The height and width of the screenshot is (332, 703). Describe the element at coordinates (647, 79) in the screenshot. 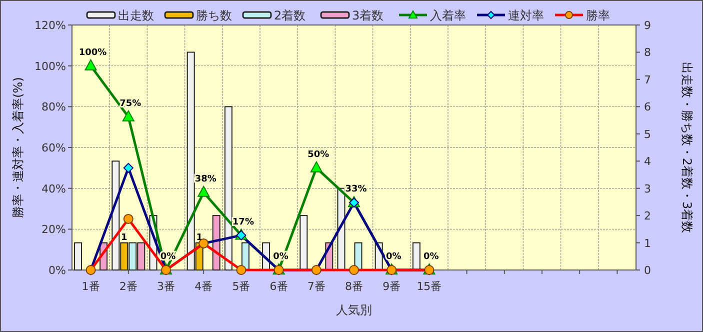

I see `y2-tick-label: 7` at that location.